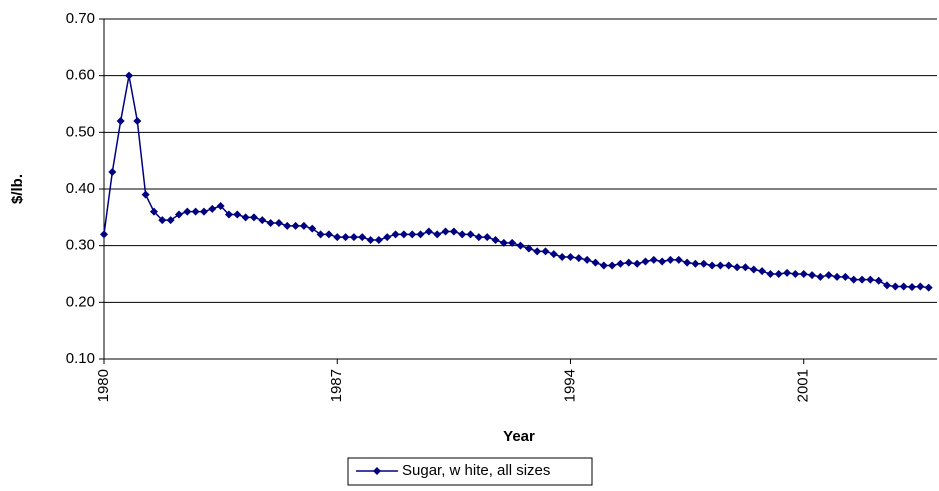  What do you see at coordinates (80, 131) in the screenshot?
I see `y-tick-label: 0.50` at bounding box center [80, 131].